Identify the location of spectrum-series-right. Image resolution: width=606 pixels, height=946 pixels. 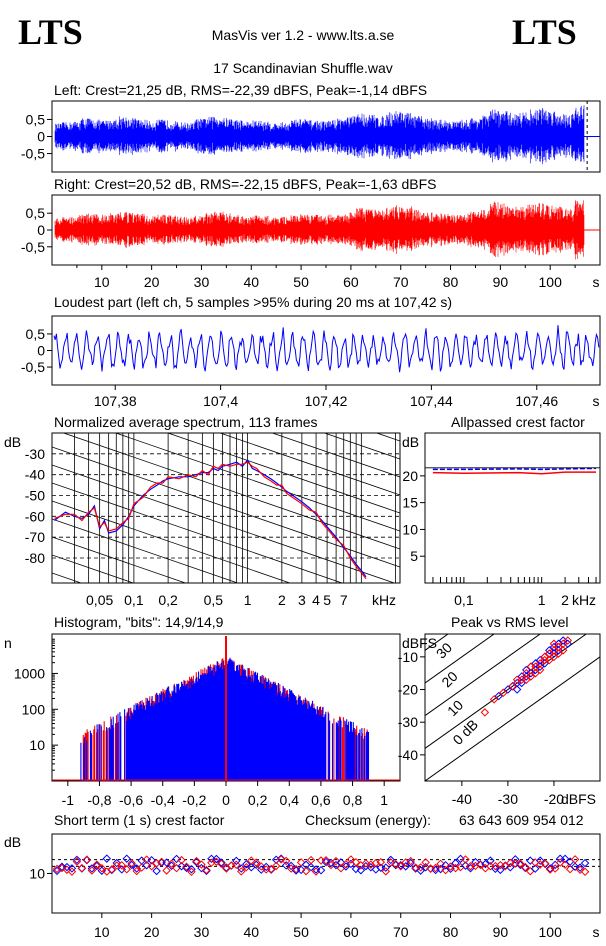
(210, 520).